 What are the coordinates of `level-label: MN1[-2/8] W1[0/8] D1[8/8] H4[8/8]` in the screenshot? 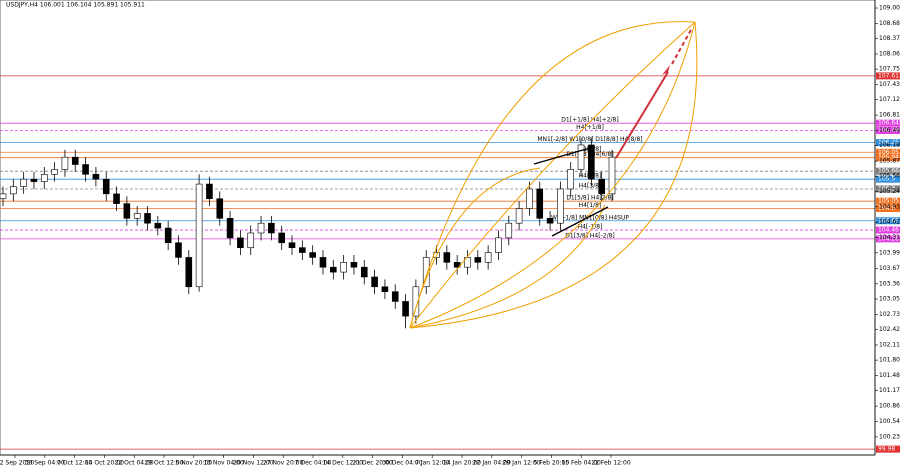 It's located at (589, 139).